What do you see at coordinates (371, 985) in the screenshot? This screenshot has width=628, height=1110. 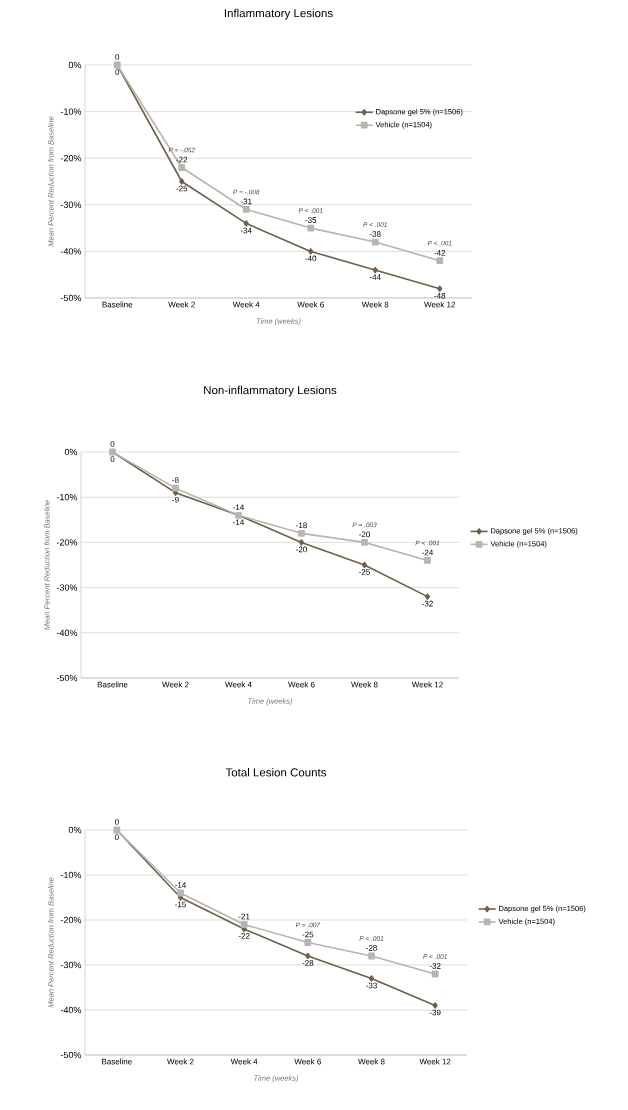 I see `data-label: -33` at bounding box center [371, 985].